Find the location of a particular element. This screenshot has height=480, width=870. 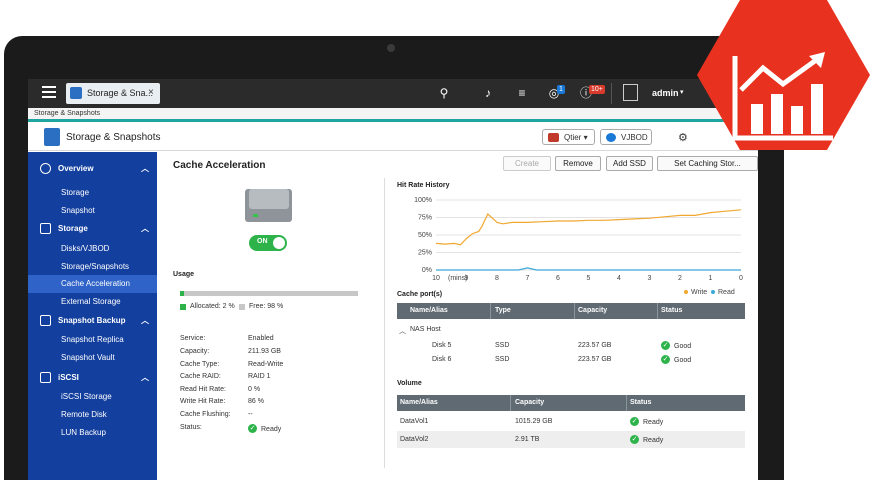

info-key: Cache RAID: is located at coordinates (200, 376).